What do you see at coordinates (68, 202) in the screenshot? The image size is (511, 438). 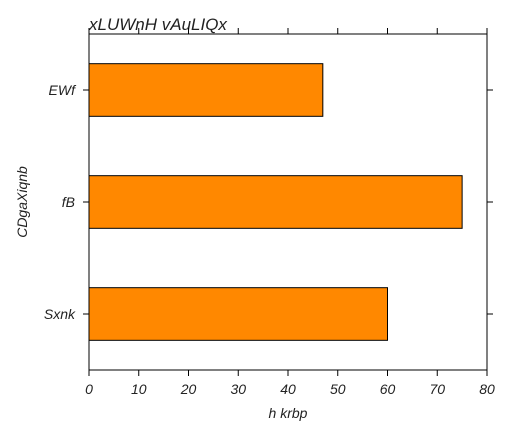 I see `y-tick-label: fB` at bounding box center [68, 202].